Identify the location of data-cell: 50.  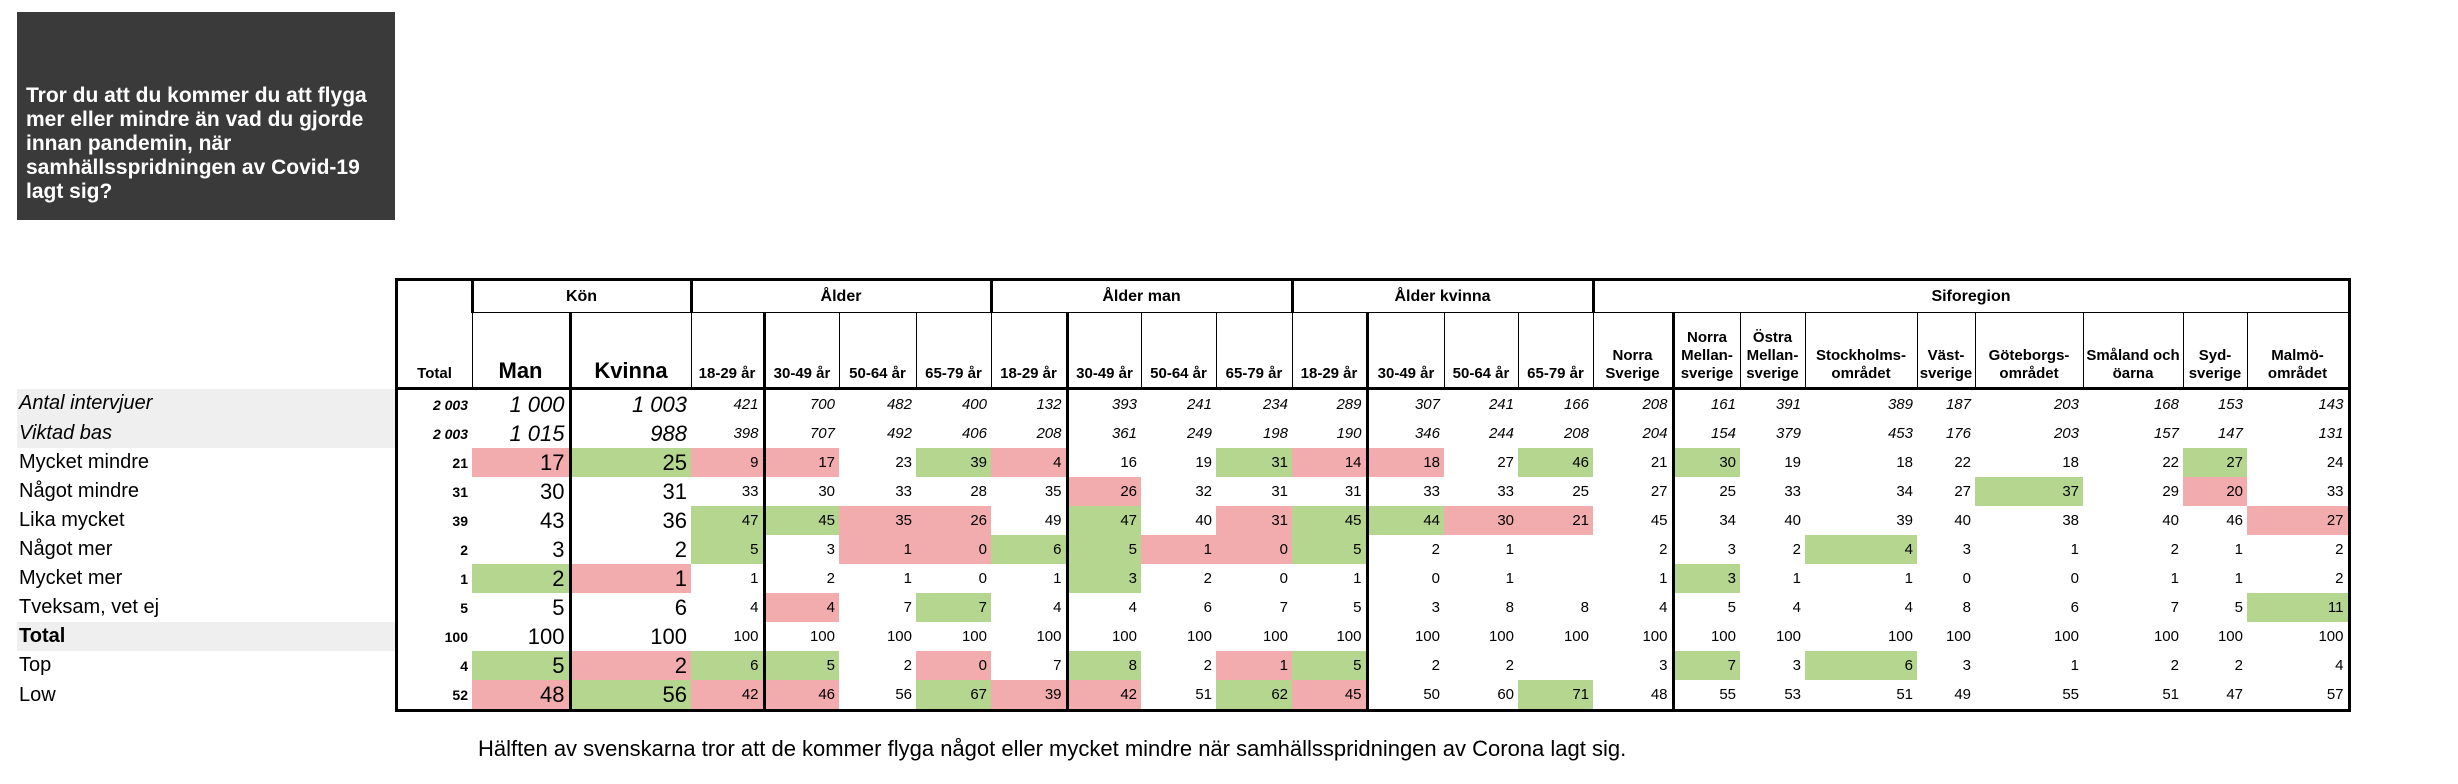
(1404, 696).